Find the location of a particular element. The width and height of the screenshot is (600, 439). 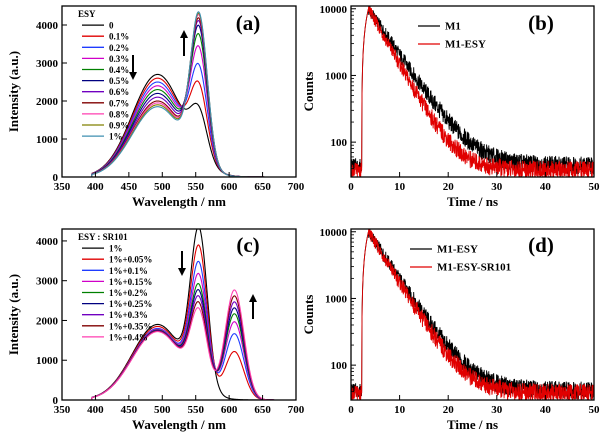

x-tick-label-b-1: 10 is located at coordinates (400, 187).